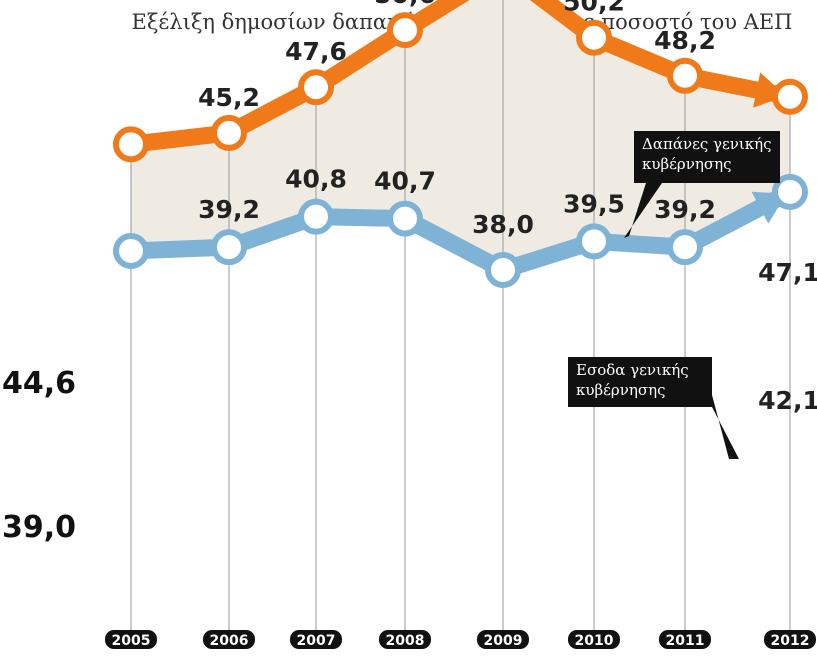  I want to click on x-tick-2005: 2005, so click(131, 639).